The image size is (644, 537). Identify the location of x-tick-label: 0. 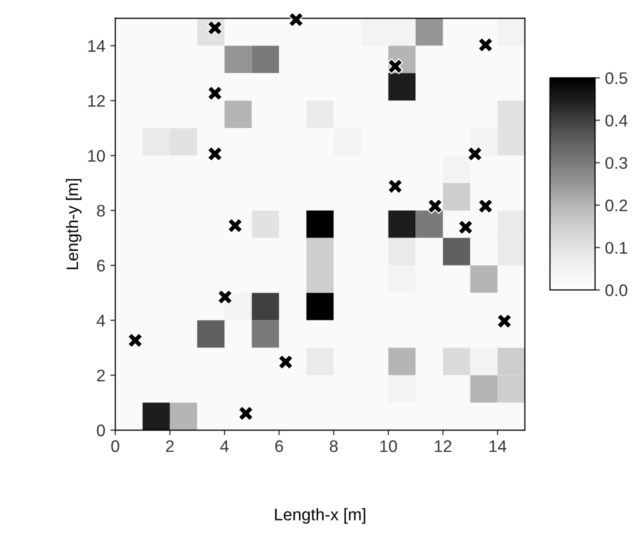
(115, 446).